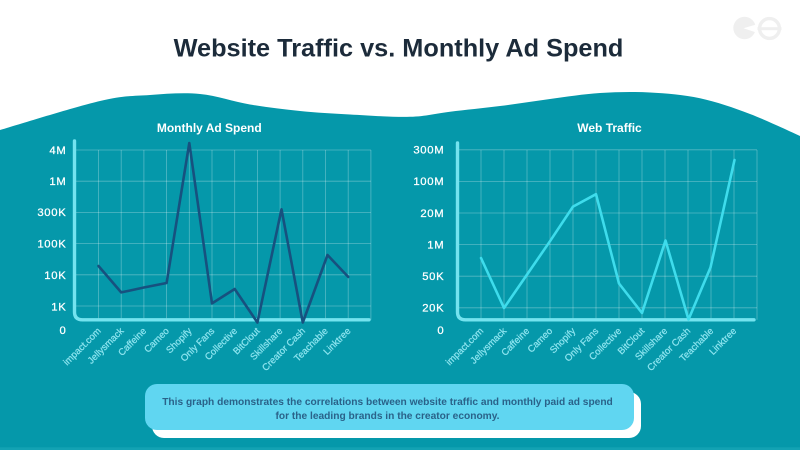  Describe the element at coordinates (58, 307) in the screenshot. I see `svg-text: 1K` at that location.